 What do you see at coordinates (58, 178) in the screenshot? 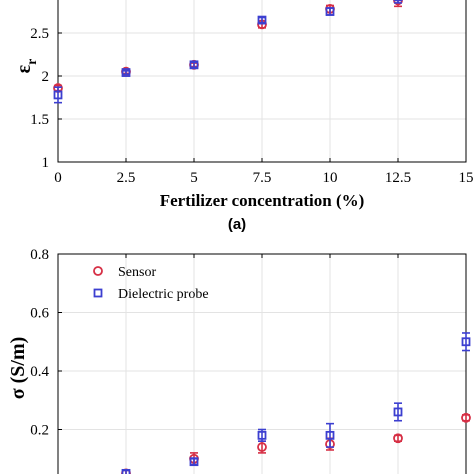
I see `x-tick-label: 0` at bounding box center [58, 178].